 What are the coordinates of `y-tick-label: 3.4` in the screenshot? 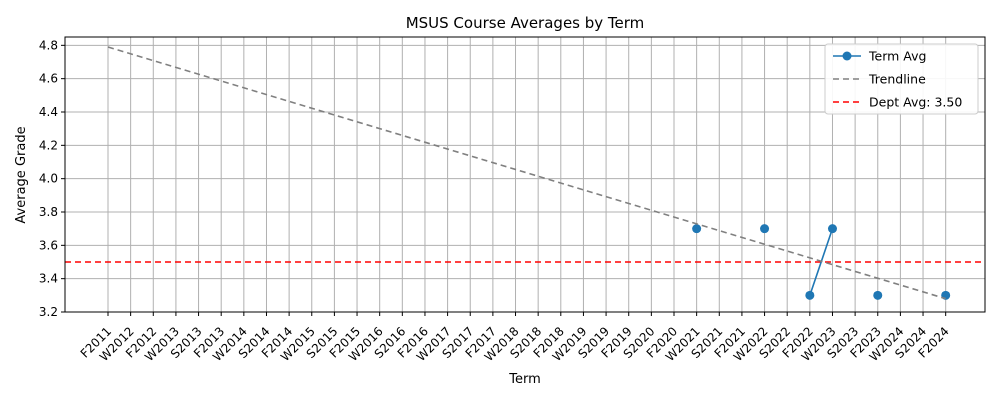 It's located at (48, 279).